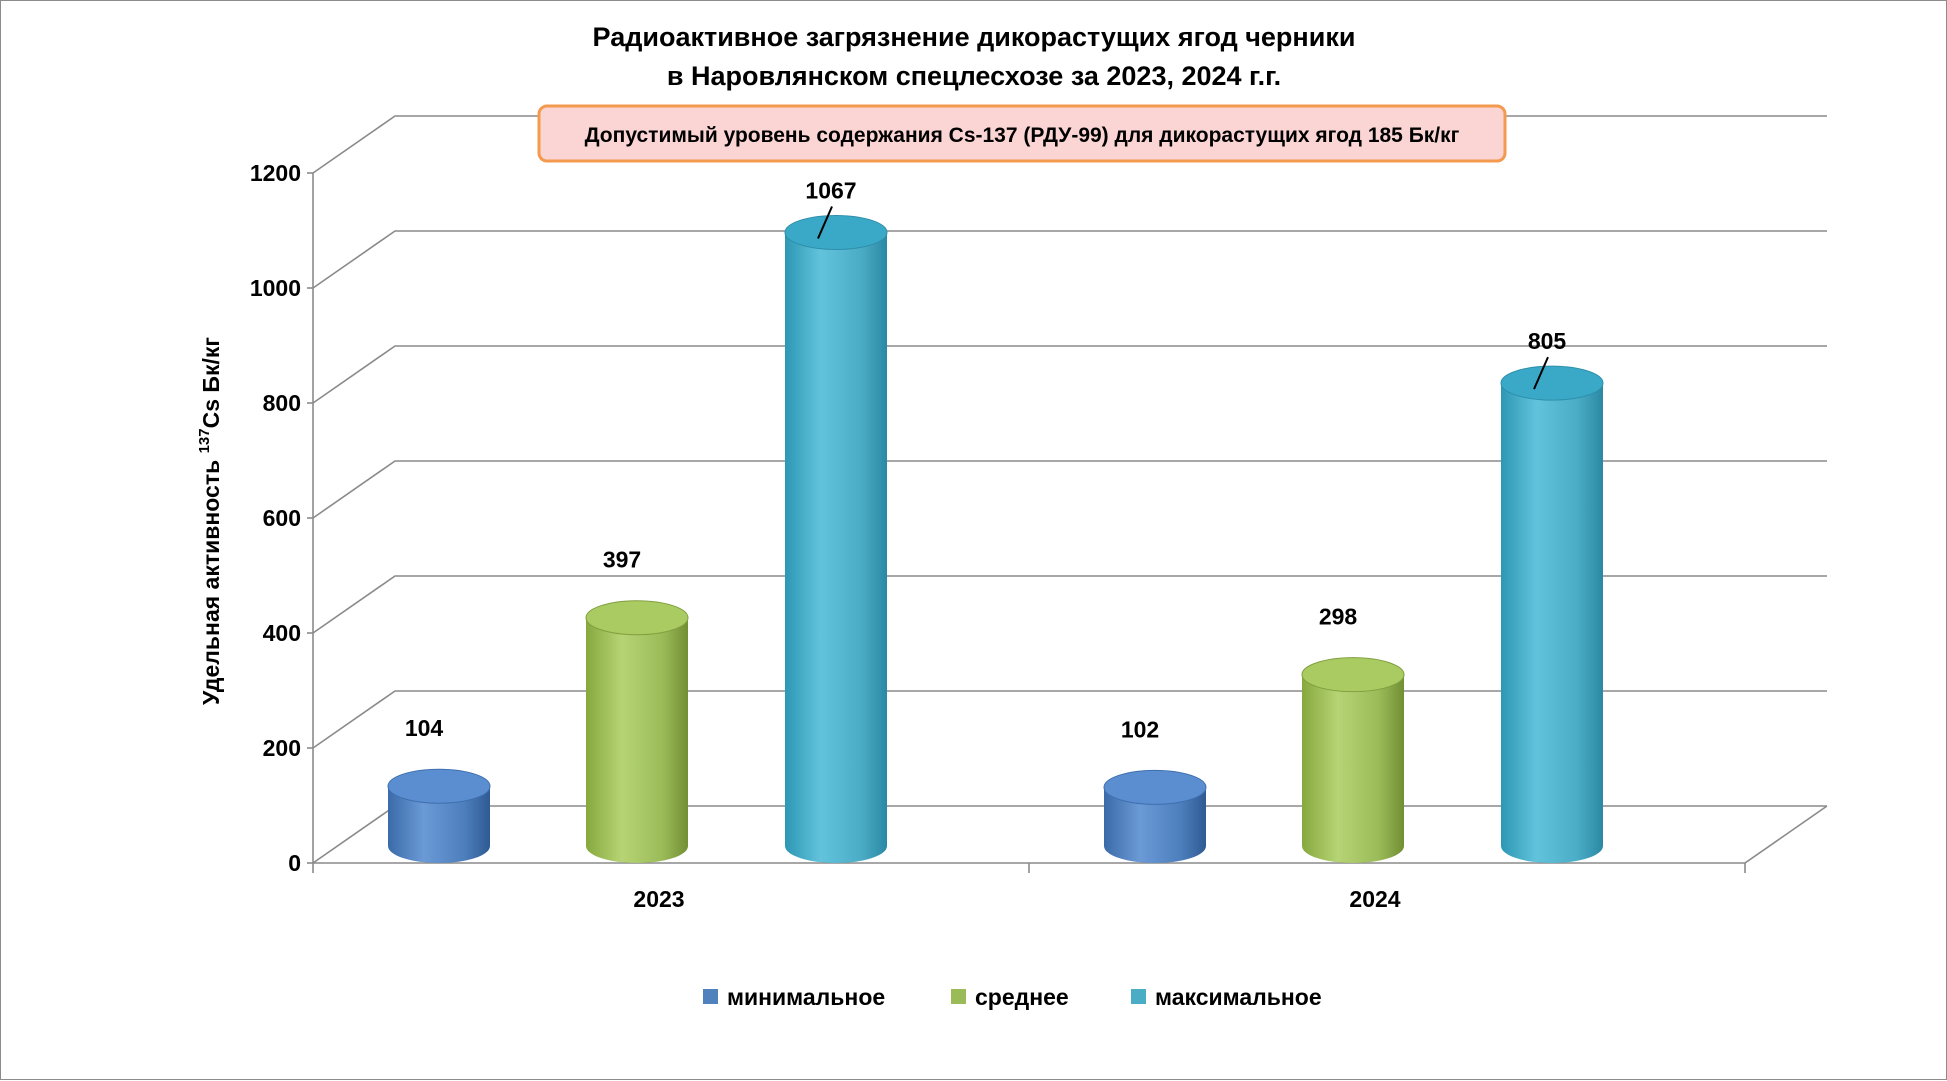 The image size is (1947, 1081). What do you see at coordinates (1547, 341) in the screenshot?
I see `data-label: 805` at bounding box center [1547, 341].